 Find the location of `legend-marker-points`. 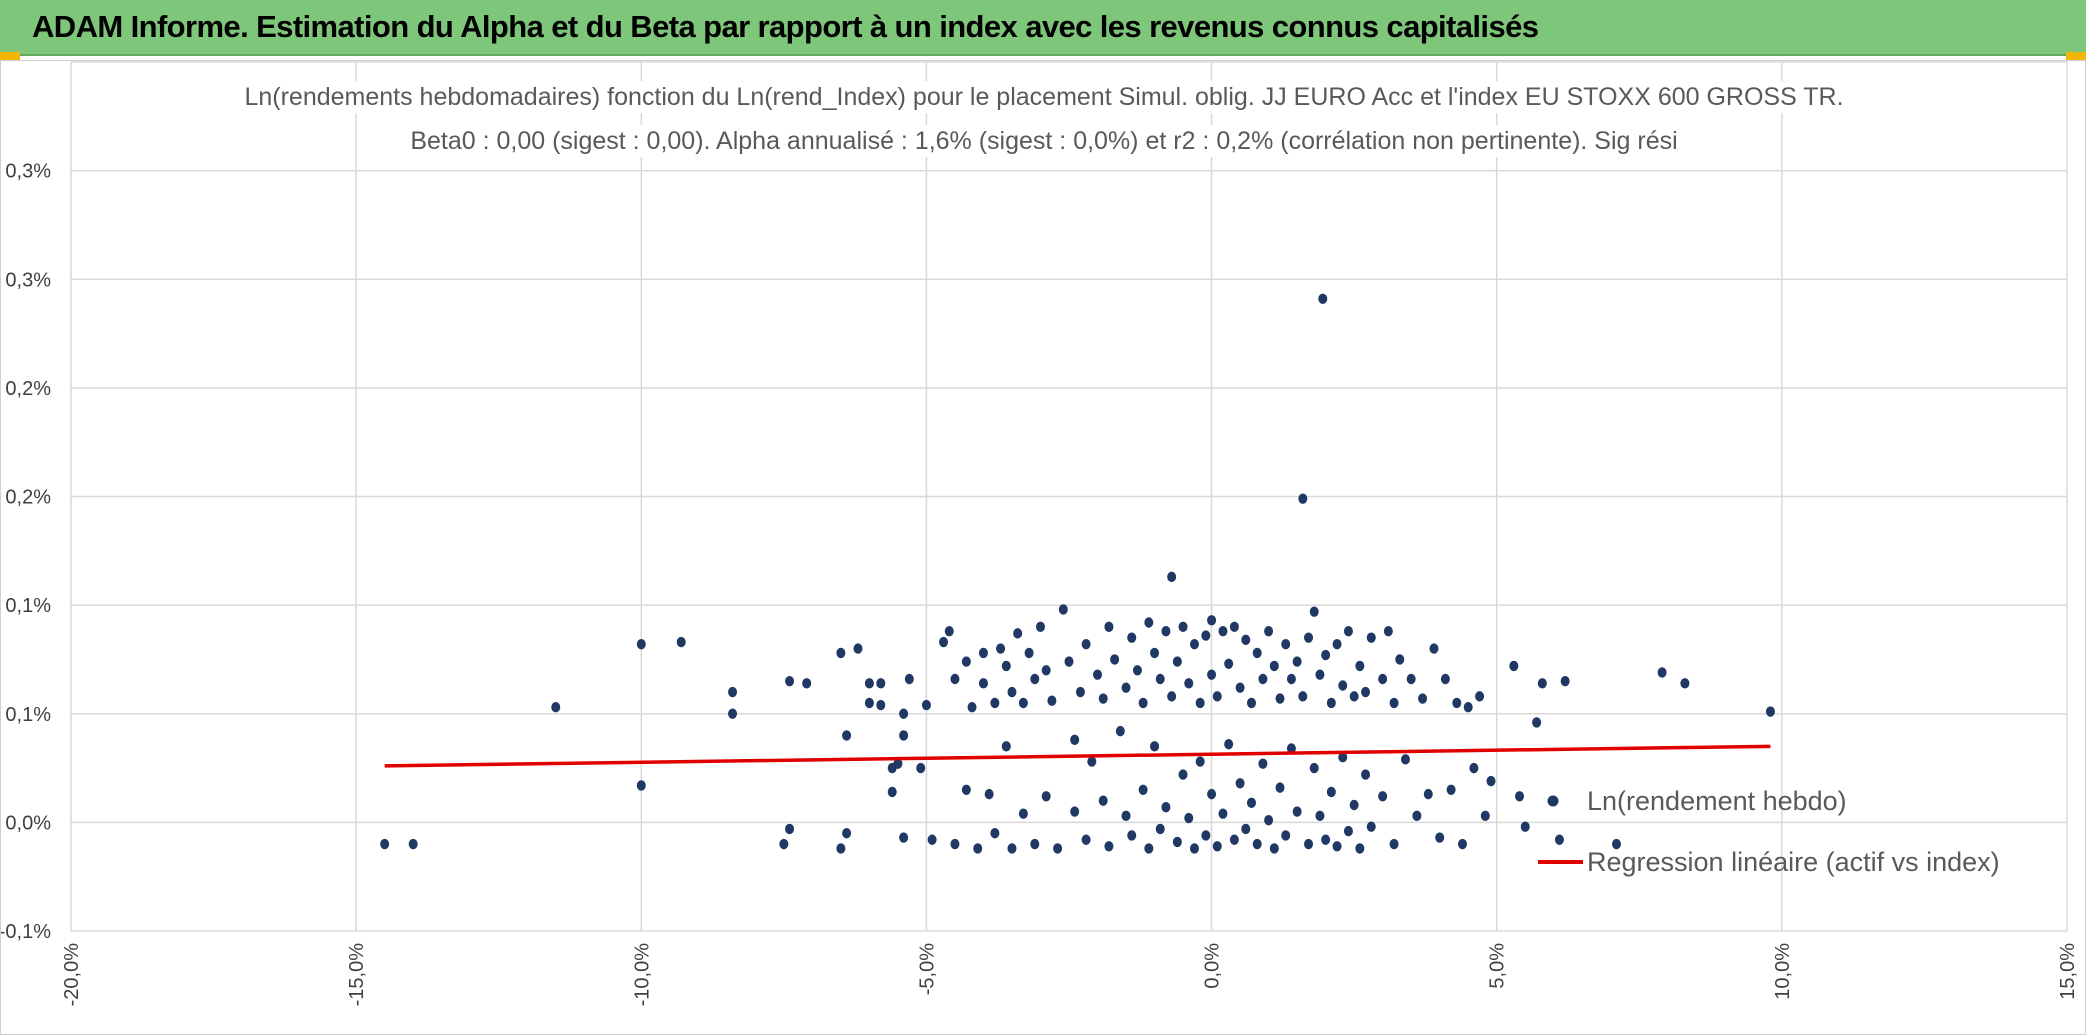

legend-marker-points is located at coordinates (1553, 801).